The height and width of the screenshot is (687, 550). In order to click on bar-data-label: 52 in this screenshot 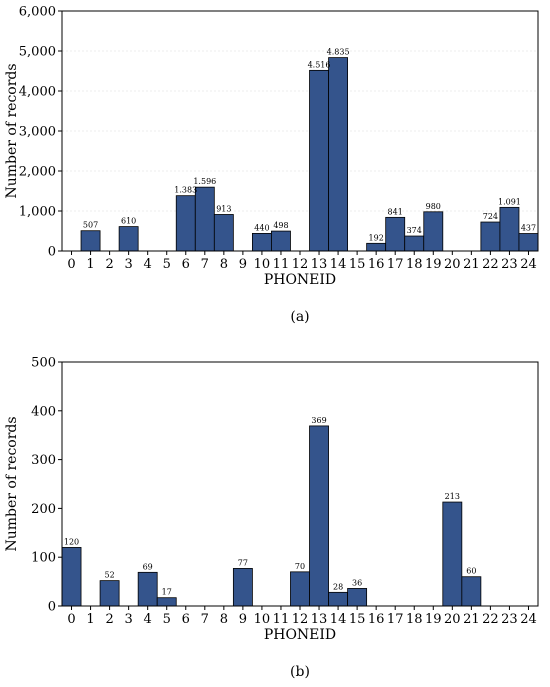, I will do `click(110, 575)`.